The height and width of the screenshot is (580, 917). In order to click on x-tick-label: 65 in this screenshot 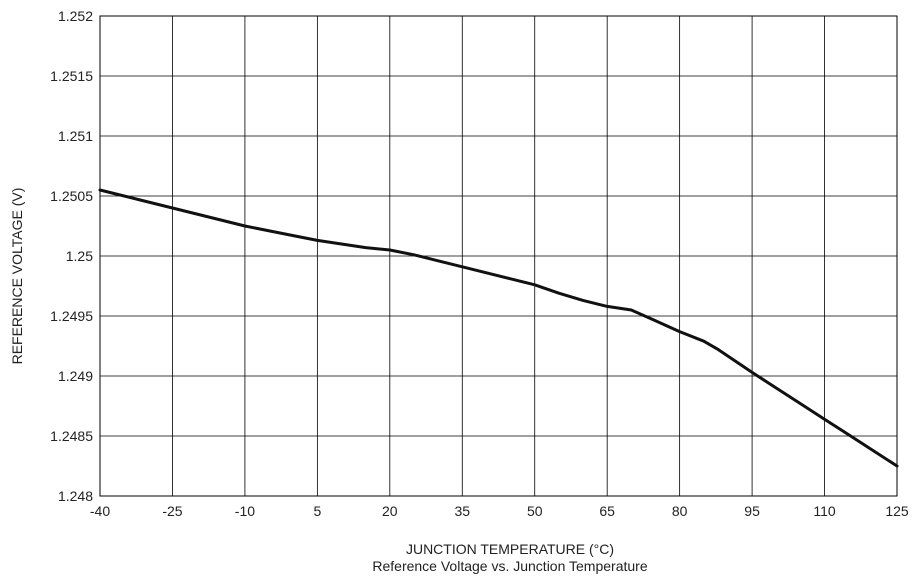, I will do `click(607, 511)`.